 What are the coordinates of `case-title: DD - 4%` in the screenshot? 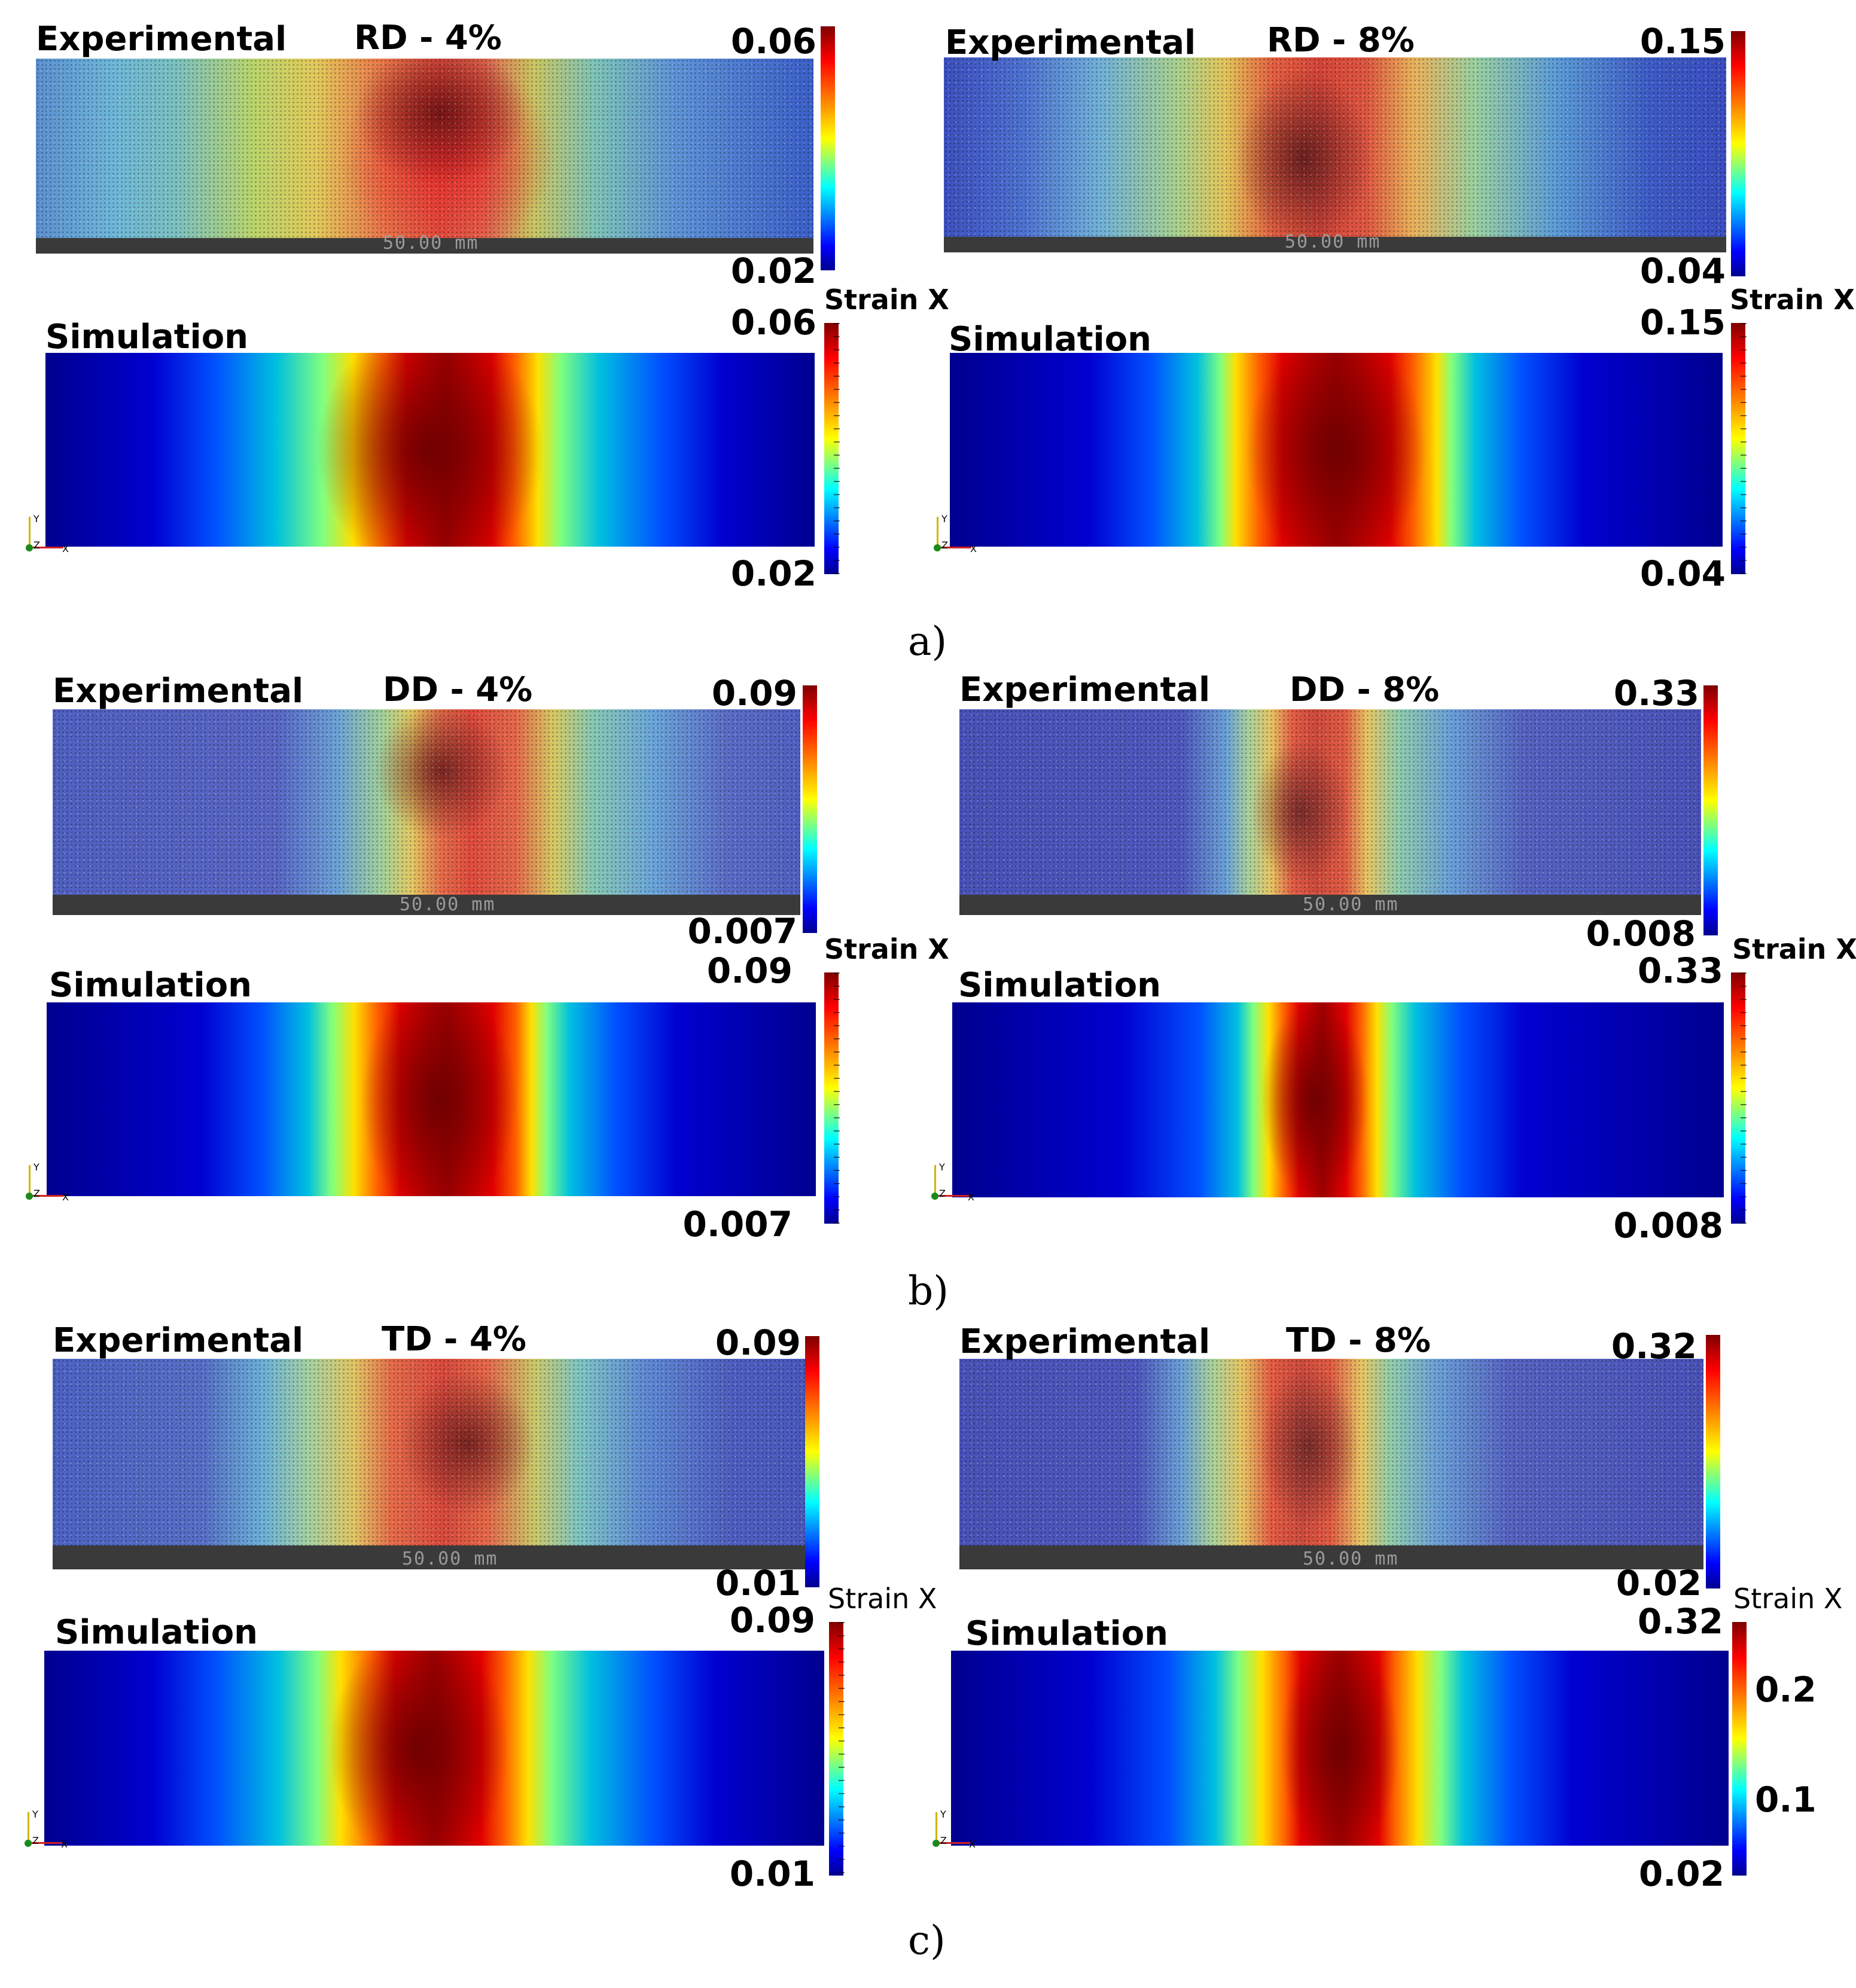 It's located at (458, 689).